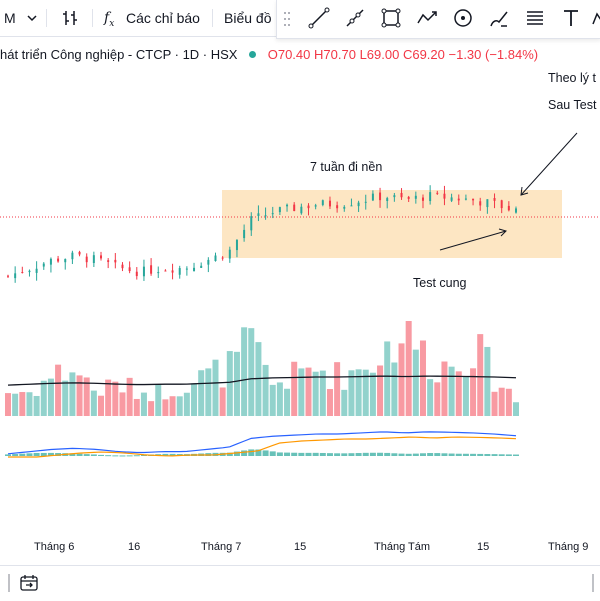 The width and height of the screenshot is (600, 601). Describe the element at coordinates (289, 54) in the screenshot. I see `legend-open: O70.40` at that location.